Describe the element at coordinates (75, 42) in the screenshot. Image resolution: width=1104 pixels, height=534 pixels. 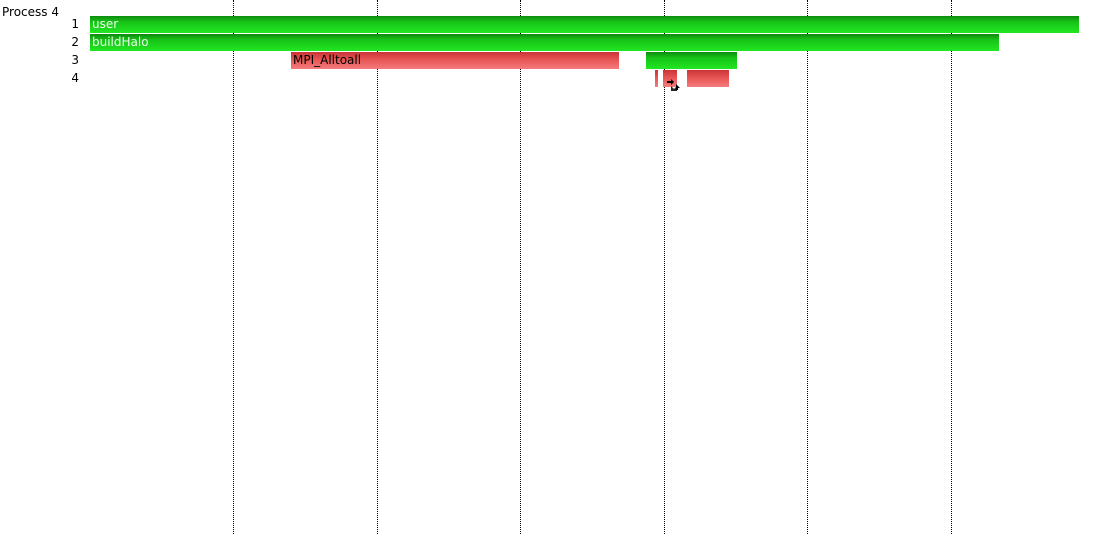
I see `row-label-2: 2` at that location.